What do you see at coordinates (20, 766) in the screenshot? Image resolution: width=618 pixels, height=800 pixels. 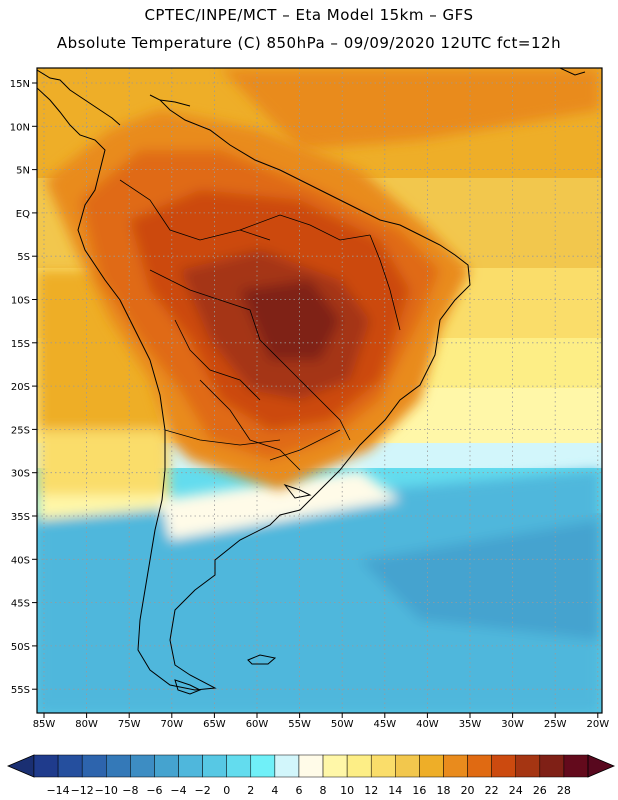 I see `colorbar-min-arrow` at bounding box center [20, 766].